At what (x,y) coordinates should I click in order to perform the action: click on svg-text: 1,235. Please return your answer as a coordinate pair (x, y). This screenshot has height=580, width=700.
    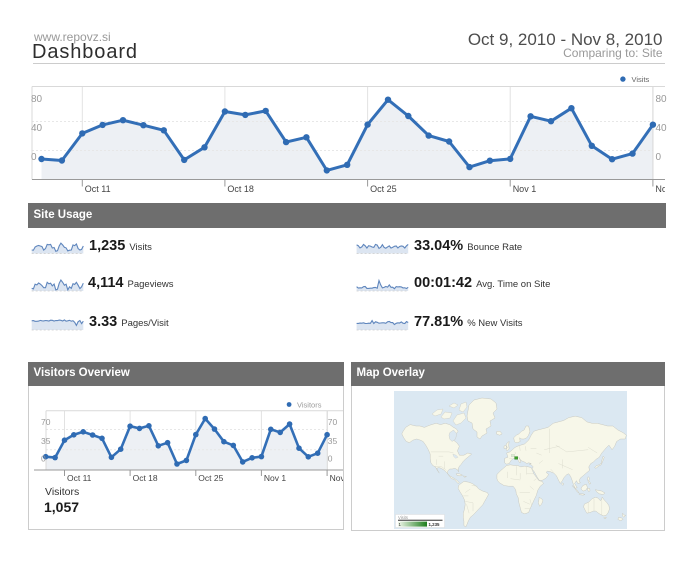
    Looking at the image, I should click on (435, 524).